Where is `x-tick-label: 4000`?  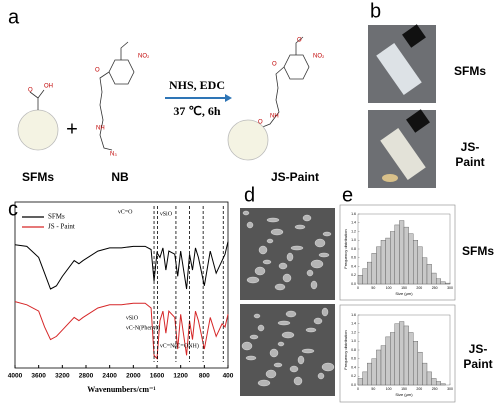
x-tick-label: 4000 is located at coordinates (15, 376).